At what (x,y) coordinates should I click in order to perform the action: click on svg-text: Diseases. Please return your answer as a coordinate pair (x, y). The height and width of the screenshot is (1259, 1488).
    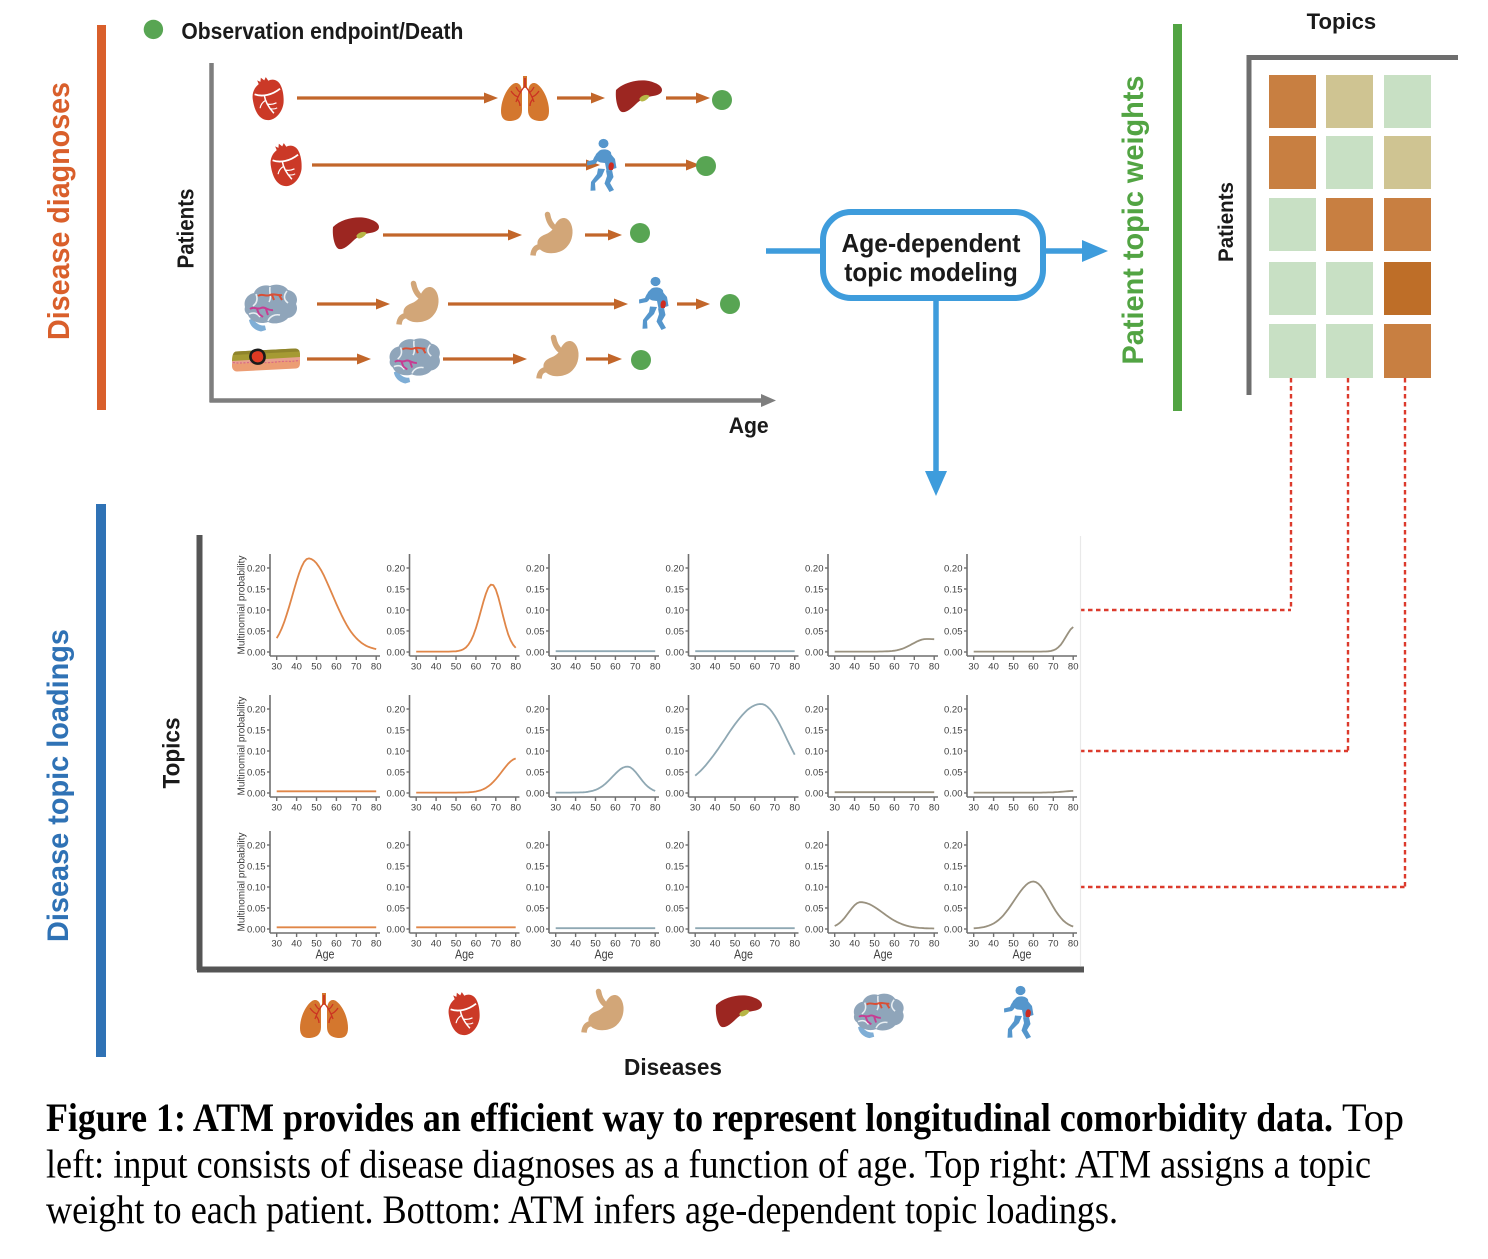
    Looking at the image, I should click on (673, 1067).